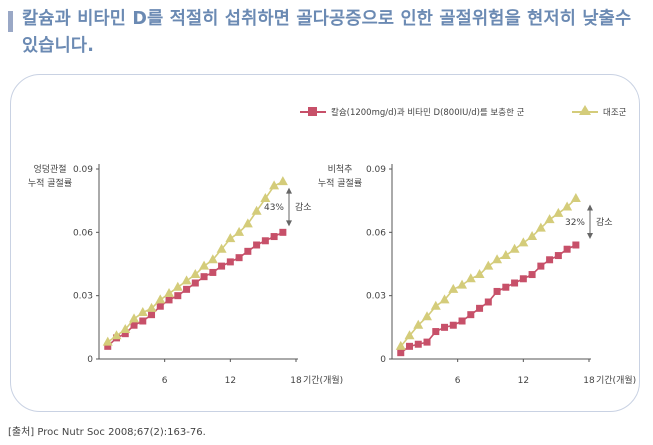 This screenshot has height=445, width=653. I want to click on legend: 칼슘(1200mg/d)과 비타민 D(800IU/d)를 보충한 군 대조군, so click(470, 114).